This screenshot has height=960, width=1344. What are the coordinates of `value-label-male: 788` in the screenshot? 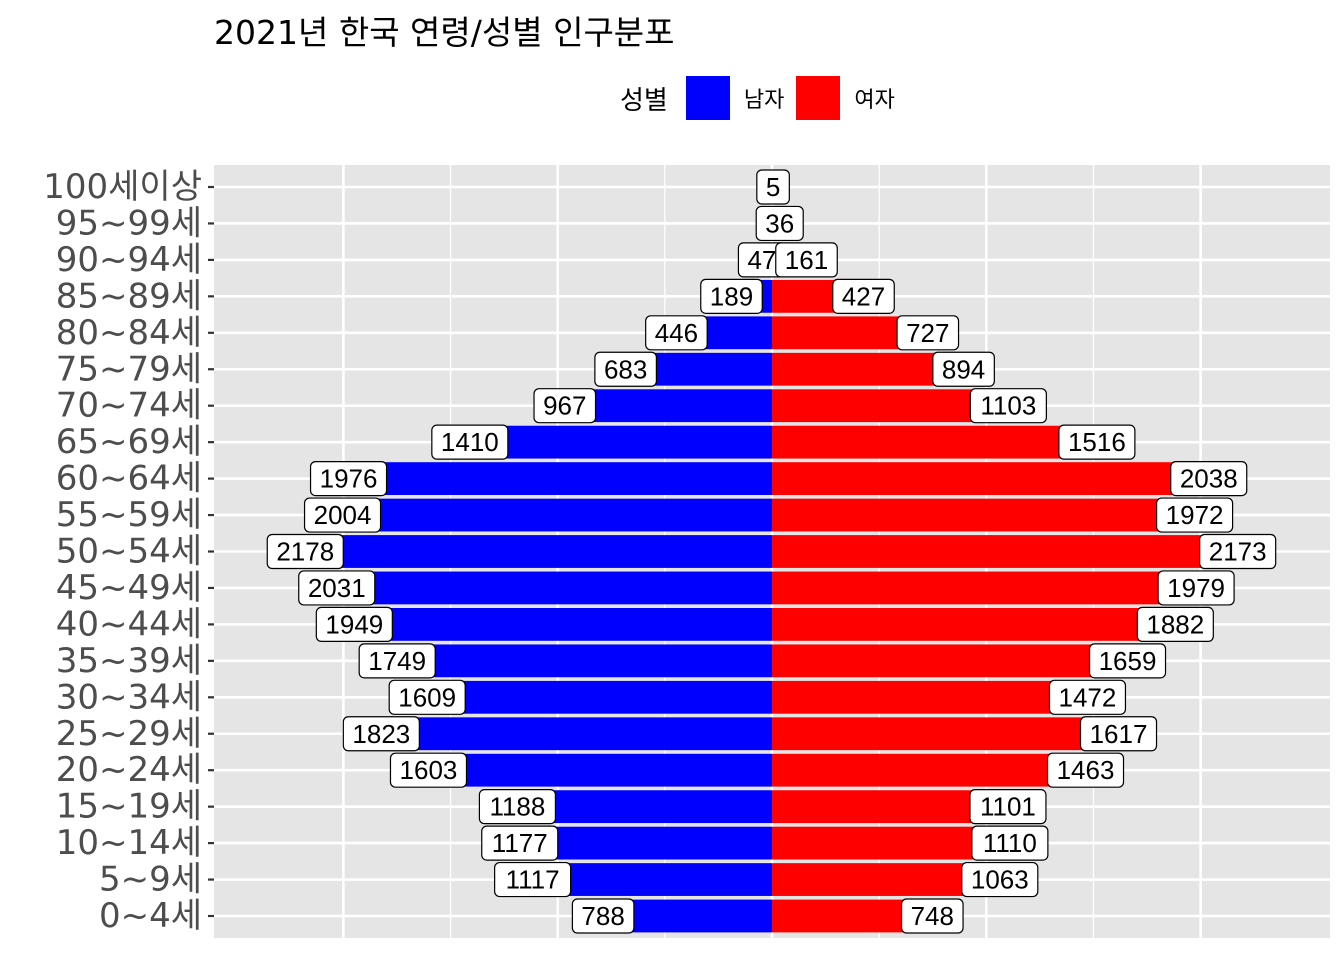 It's located at (602, 916).